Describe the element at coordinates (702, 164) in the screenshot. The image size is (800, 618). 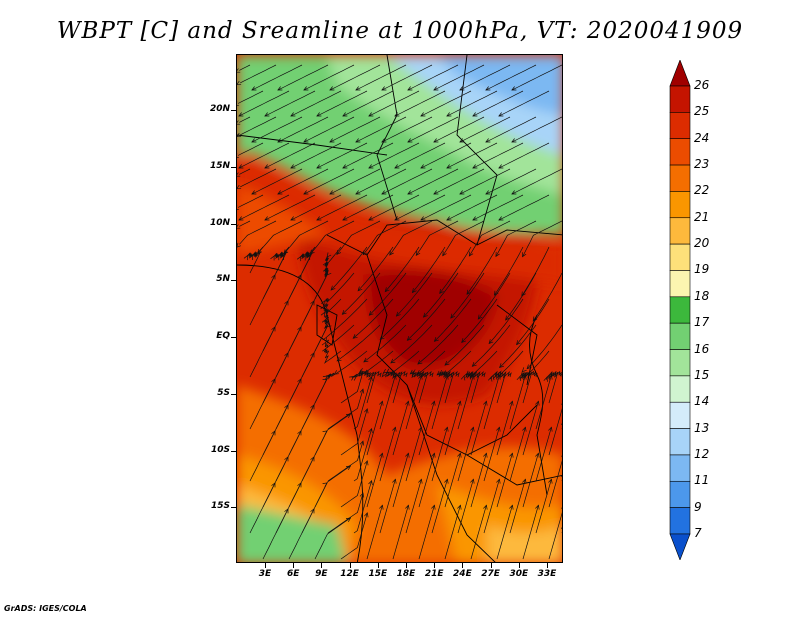
I see `colorbar-label: 23` at that location.